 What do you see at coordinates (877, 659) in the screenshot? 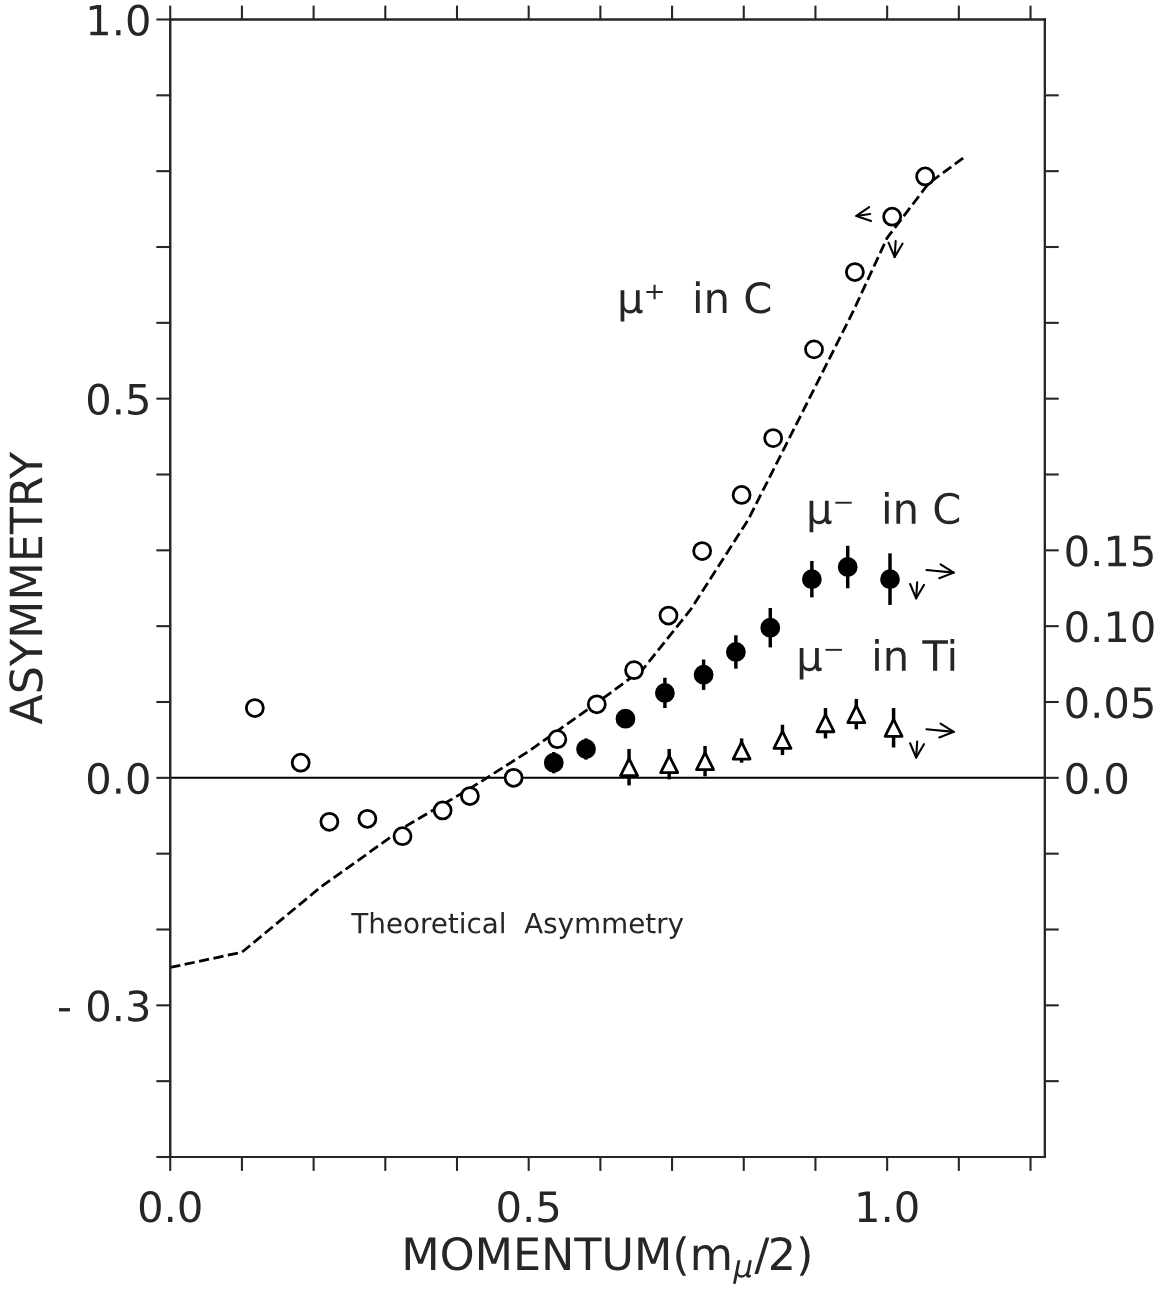
I see `legend-label: μ⁻ in Ti` at bounding box center [877, 659].